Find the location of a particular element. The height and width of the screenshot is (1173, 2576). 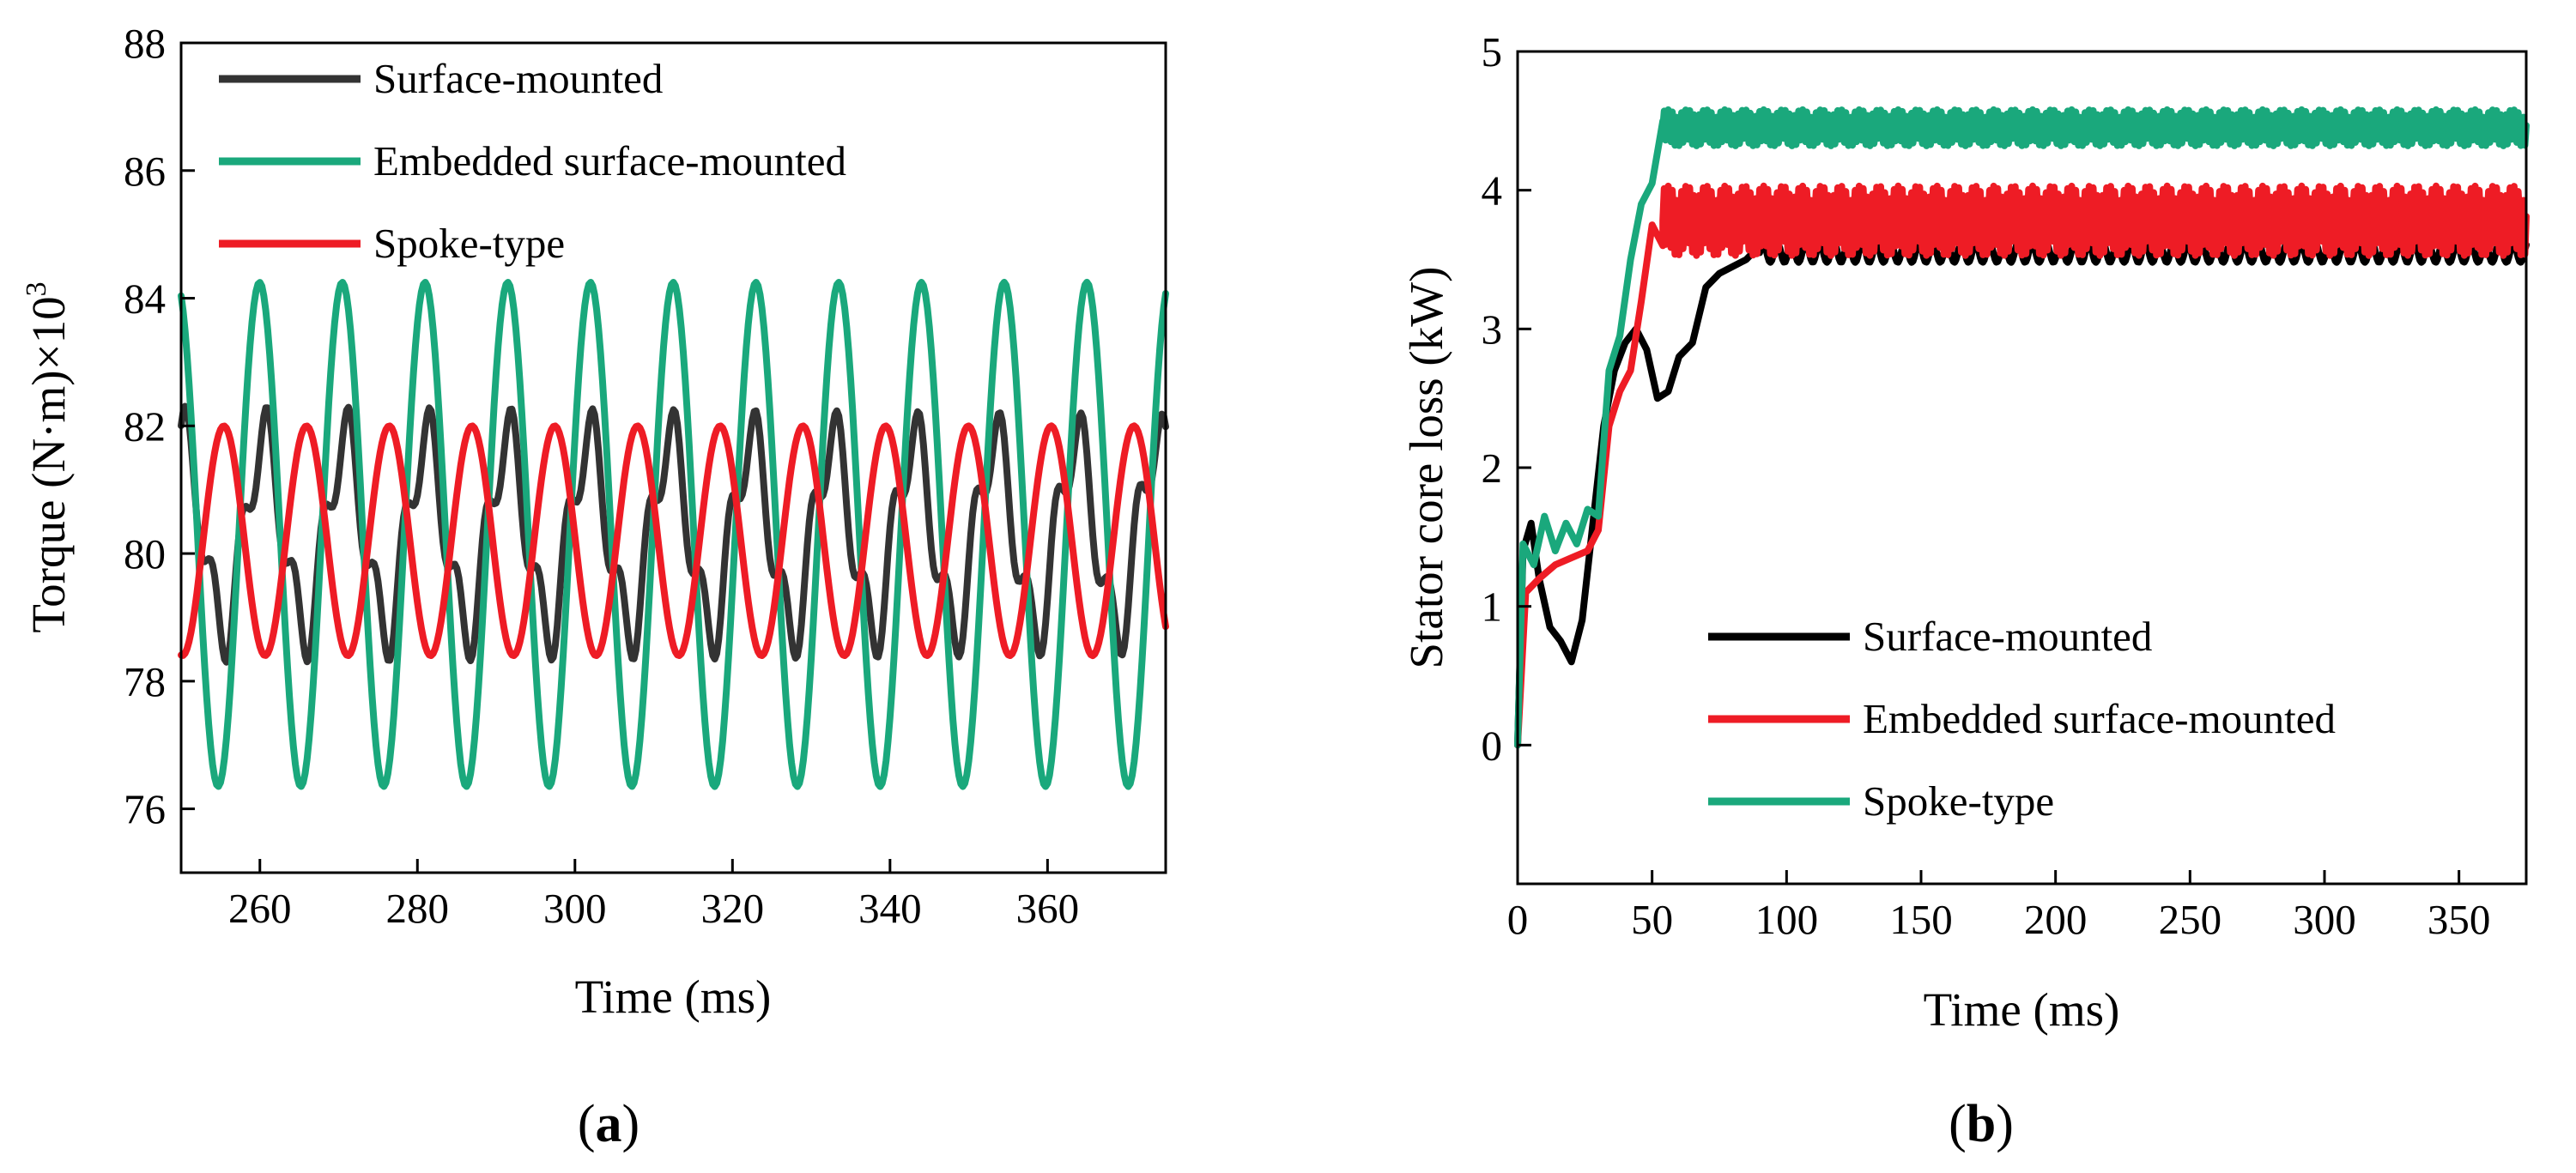

chart-a-y-tick-label: 82 is located at coordinates (145, 426).